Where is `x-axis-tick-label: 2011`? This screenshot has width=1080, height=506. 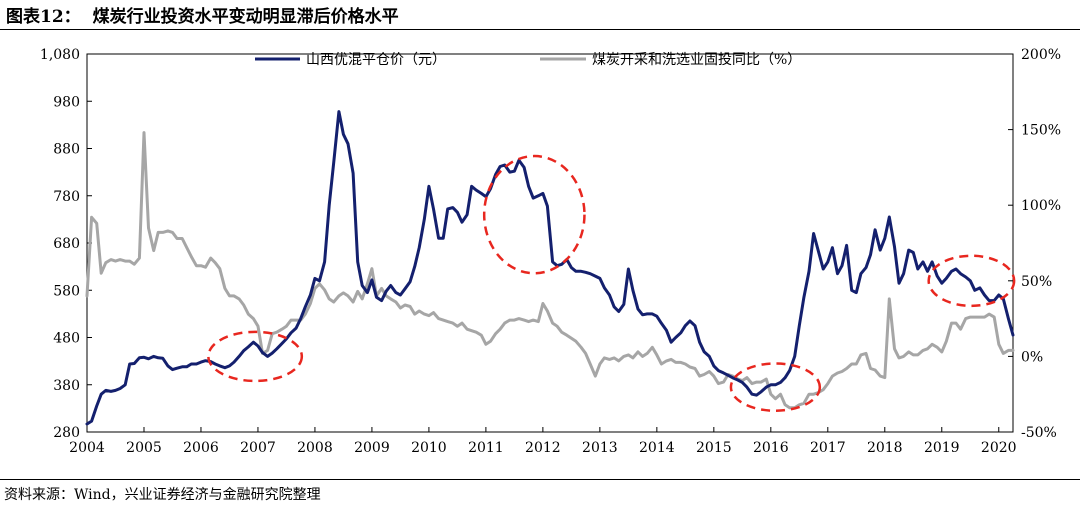 x-axis-tick-label: 2011 is located at coordinates (486, 448).